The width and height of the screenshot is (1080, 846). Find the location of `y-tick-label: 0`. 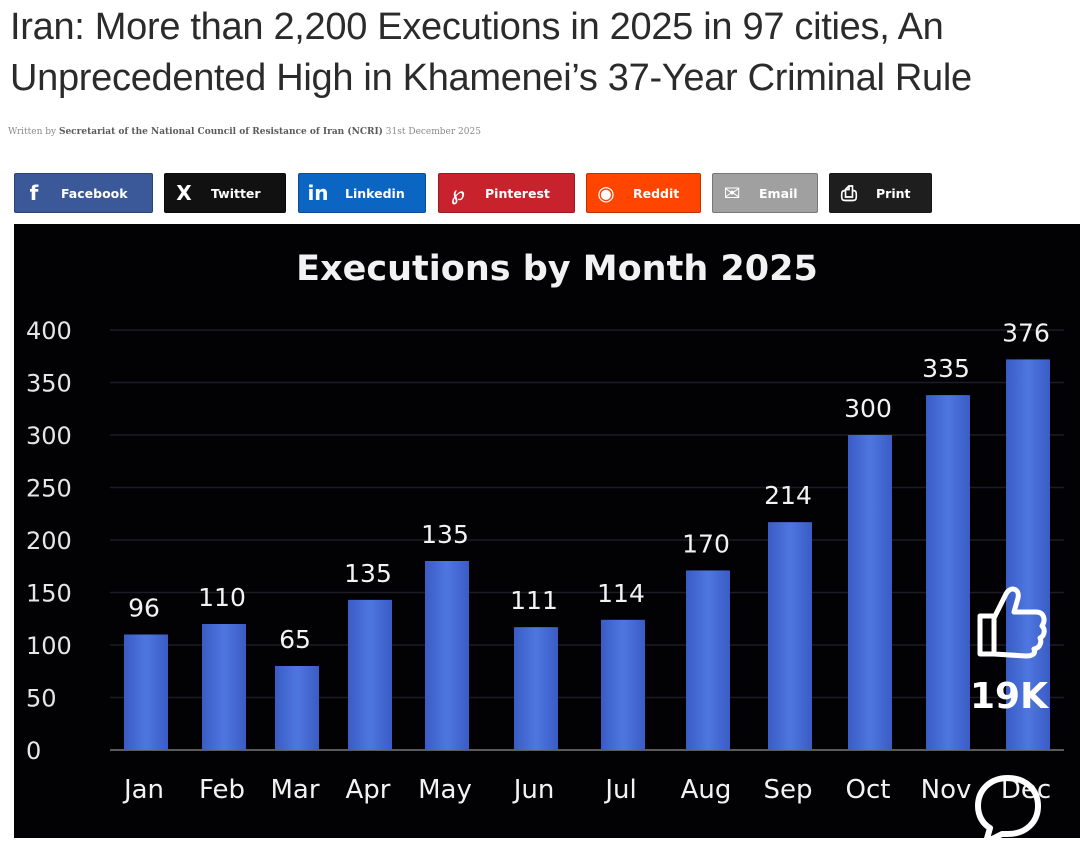

y-tick-label: 0 is located at coordinates (33, 751).